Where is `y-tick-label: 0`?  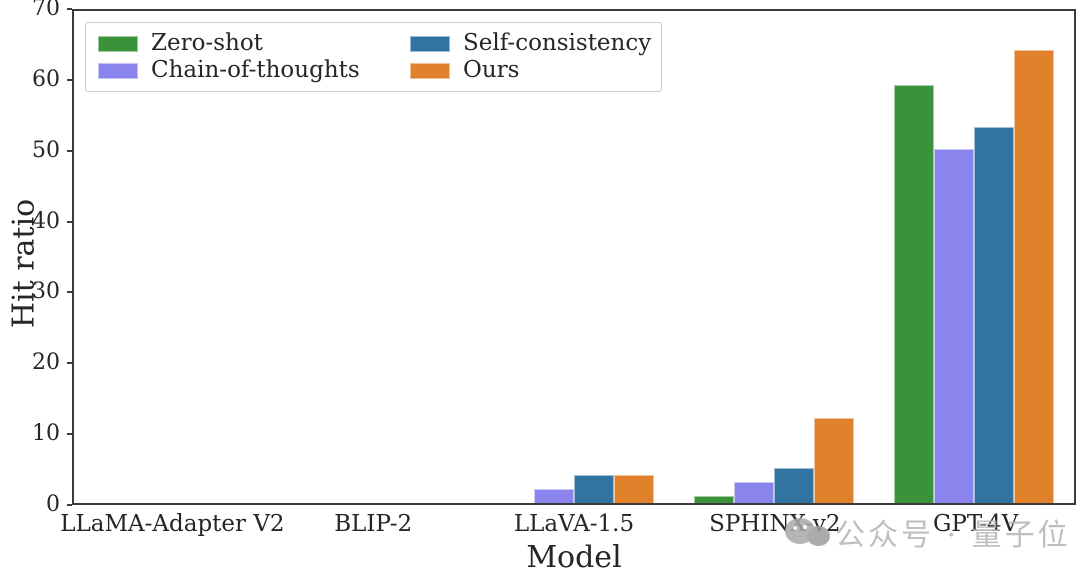
y-tick-label: 0 is located at coordinates (53, 504).